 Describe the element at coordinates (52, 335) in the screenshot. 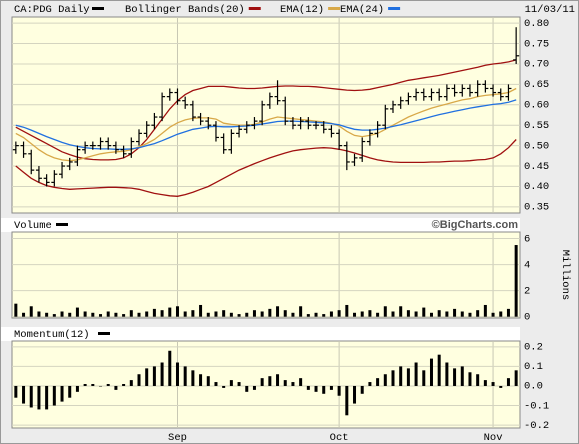

I see `momentum-title: Momentum(12)` at that location.